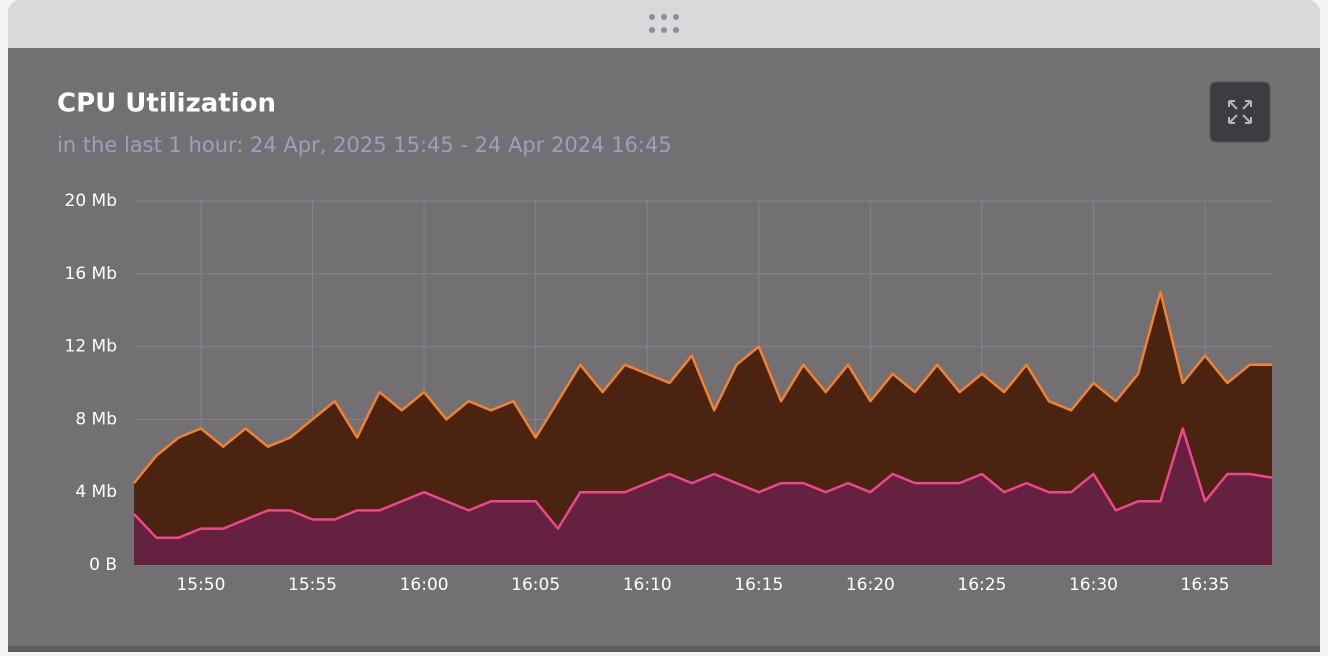 The image size is (1328, 656). What do you see at coordinates (312, 585) in the screenshot?
I see `x-tick-label: 15:55` at bounding box center [312, 585].